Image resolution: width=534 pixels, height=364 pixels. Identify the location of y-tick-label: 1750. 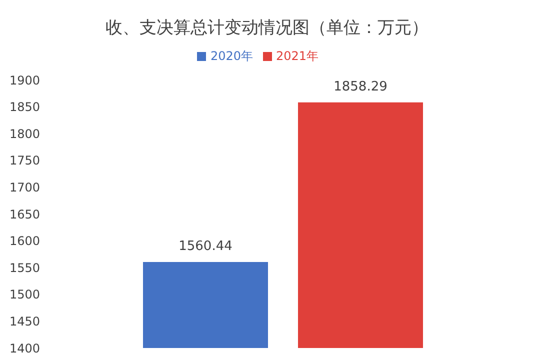
(24, 161).